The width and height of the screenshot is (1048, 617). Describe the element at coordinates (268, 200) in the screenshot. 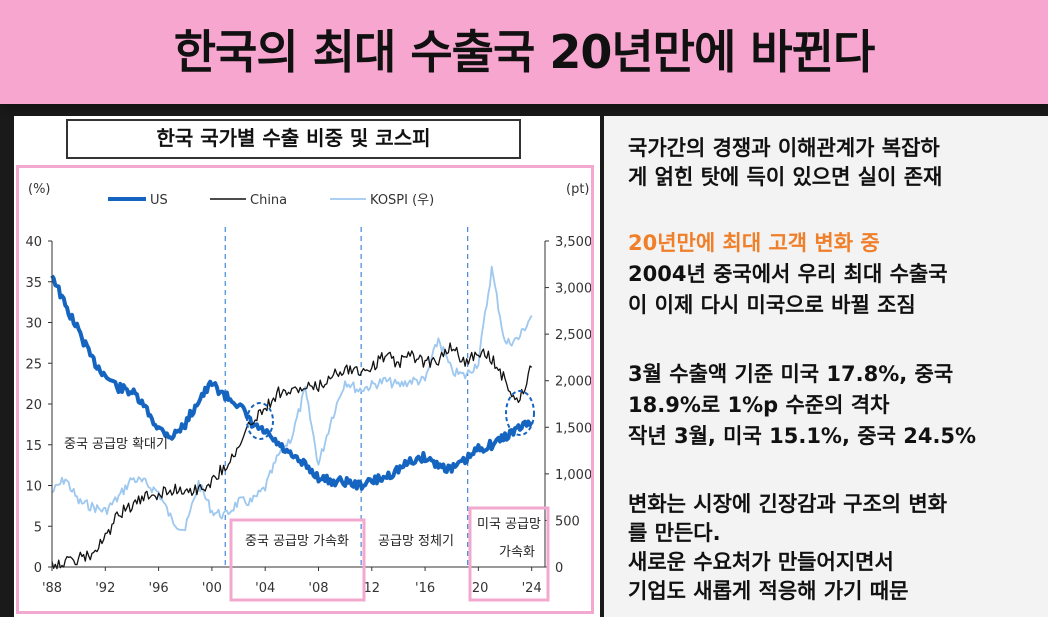

I see `legend-china-label: China` at that location.